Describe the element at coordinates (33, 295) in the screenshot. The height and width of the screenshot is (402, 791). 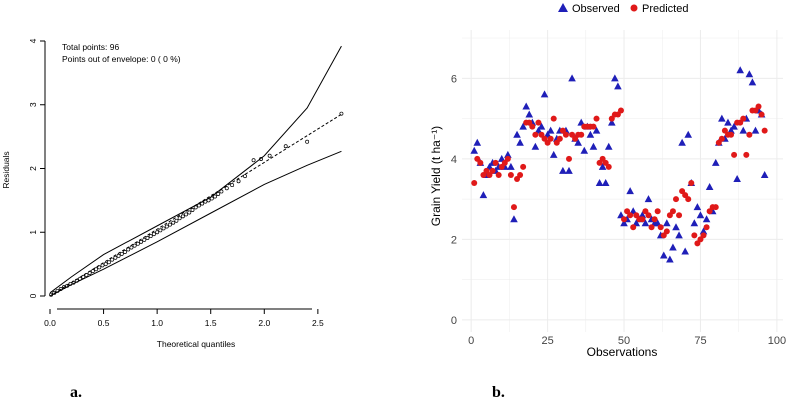
I see `y-tick-label: 0` at that location.